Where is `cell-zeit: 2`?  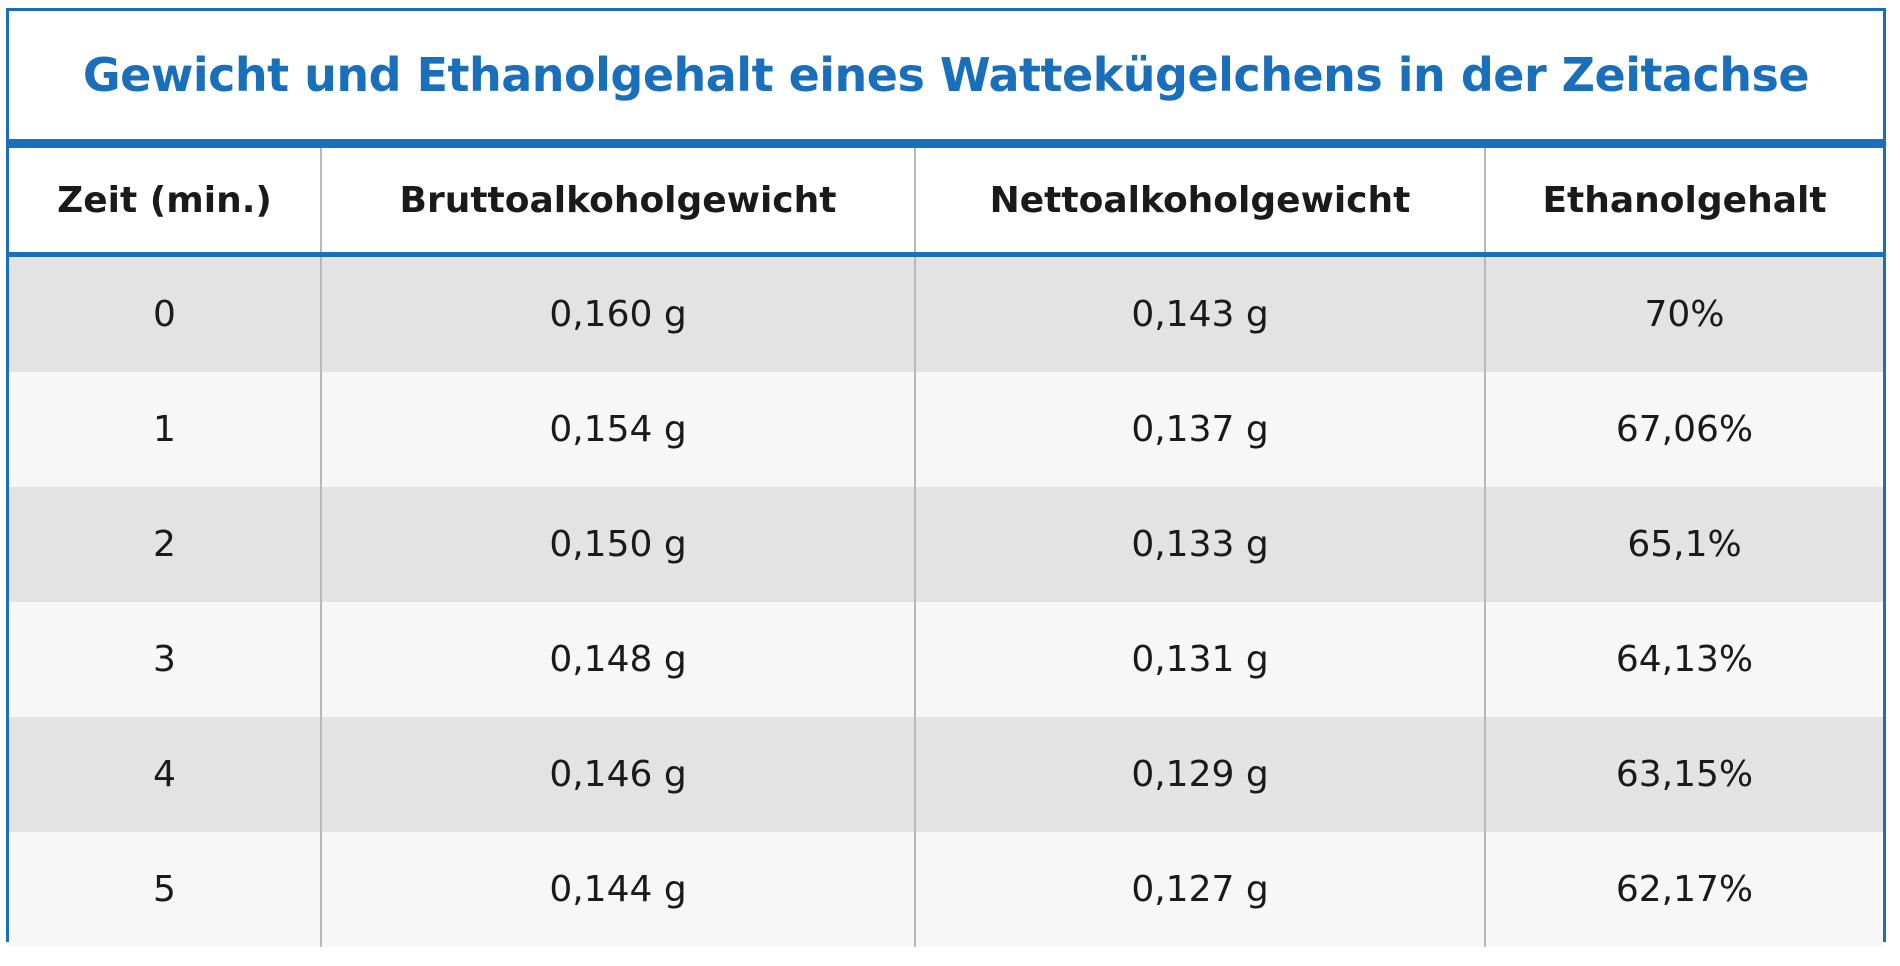 cell-zeit: 2 is located at coordinates (165, 544).